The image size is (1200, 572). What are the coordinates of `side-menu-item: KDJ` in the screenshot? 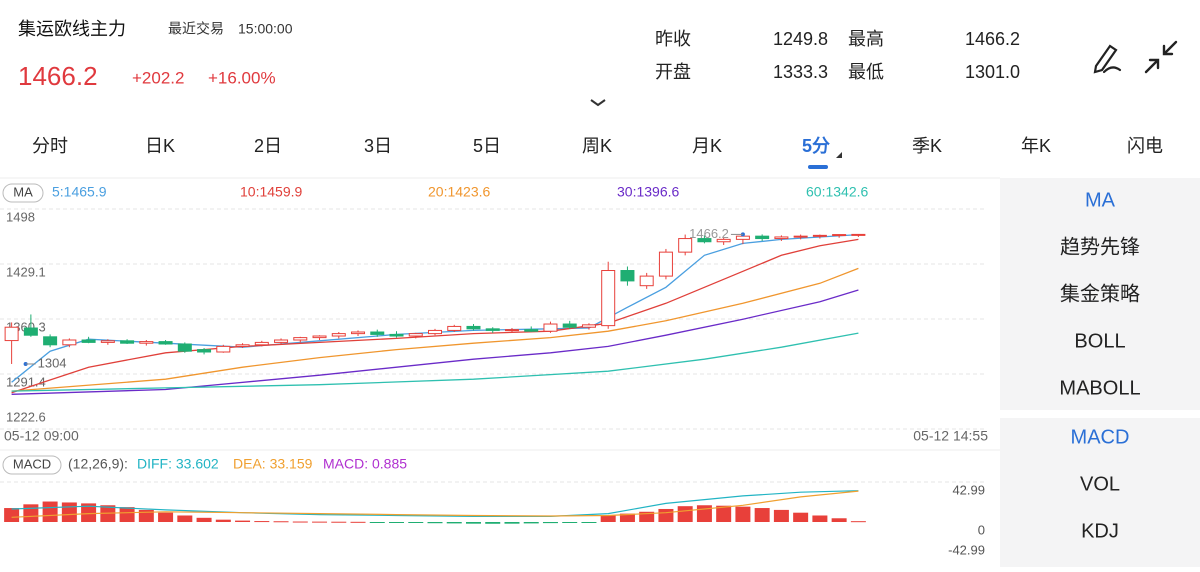 It's located at (1100, 531).